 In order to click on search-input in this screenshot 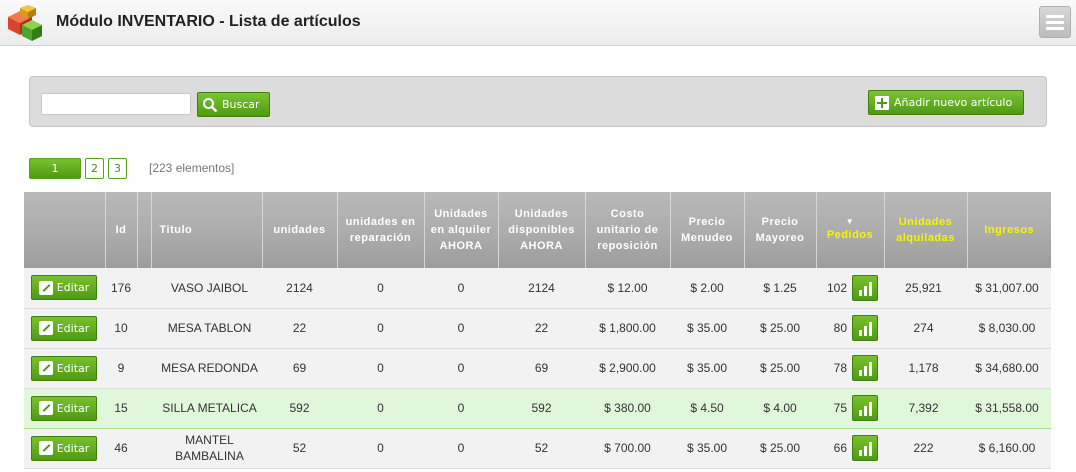, I will do `click(116, 104)`.